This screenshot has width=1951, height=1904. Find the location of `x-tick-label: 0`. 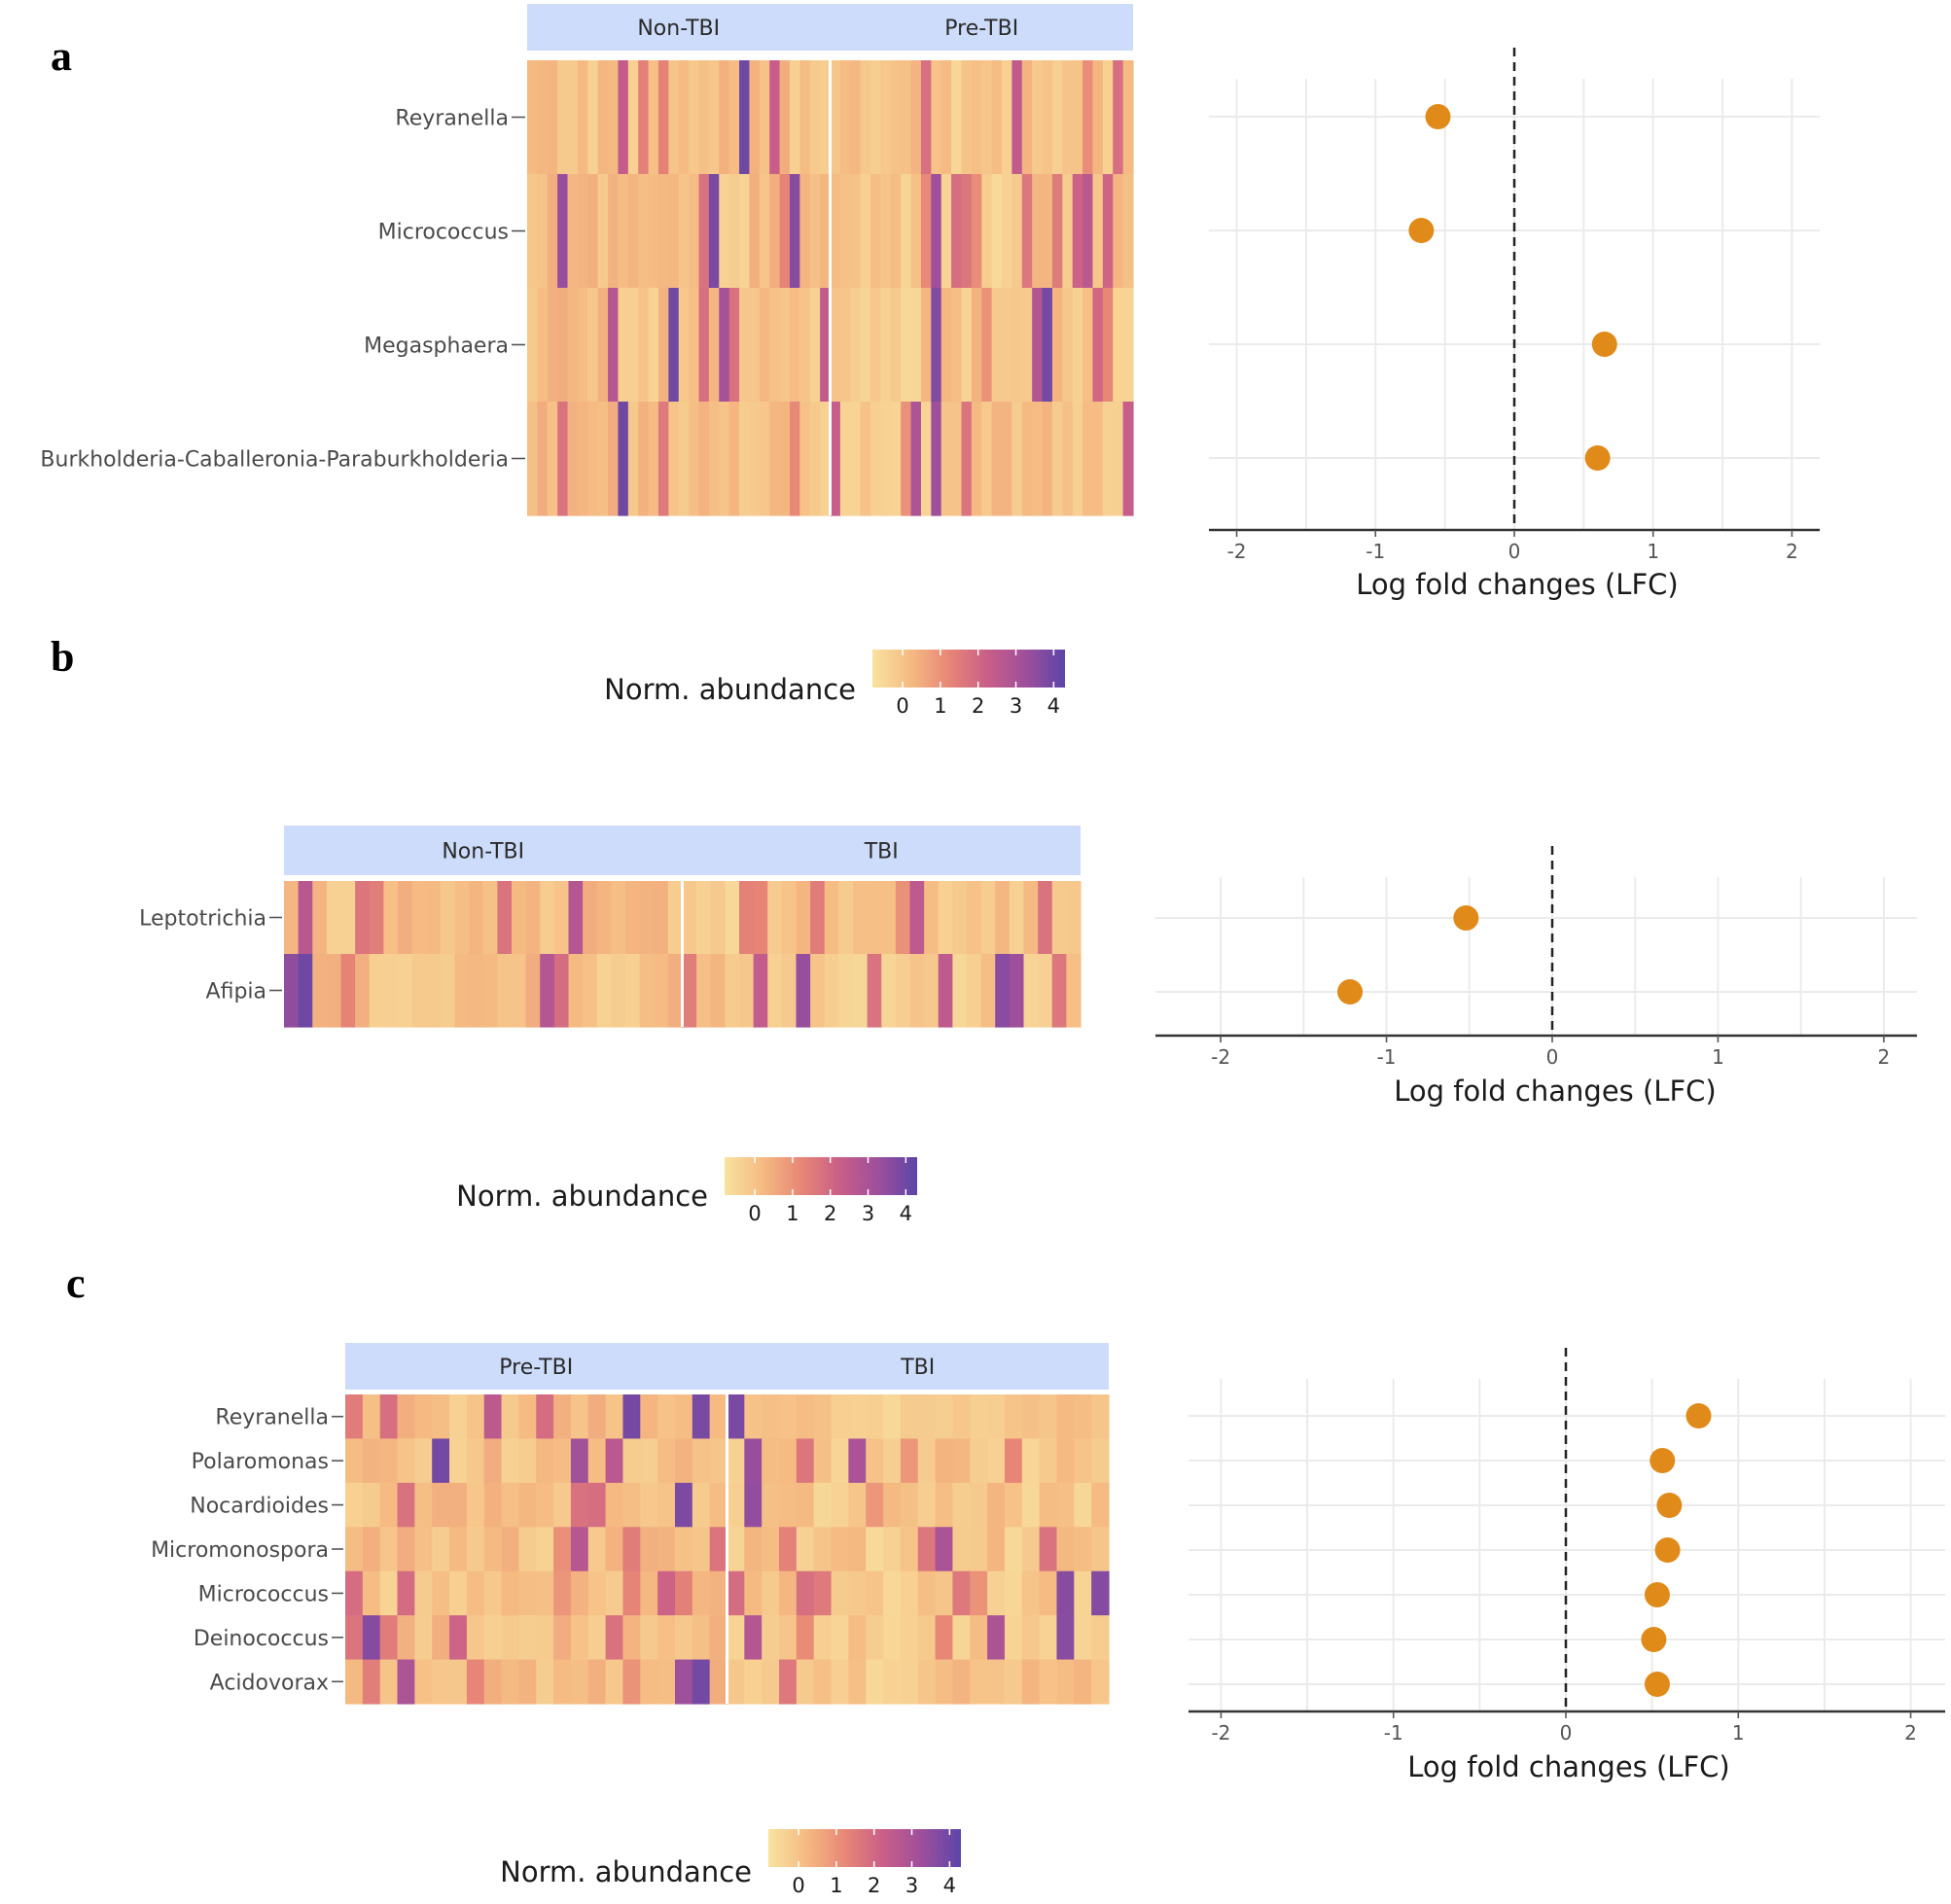

x-tick-label: 0 is located at coordinates (1514, 551).